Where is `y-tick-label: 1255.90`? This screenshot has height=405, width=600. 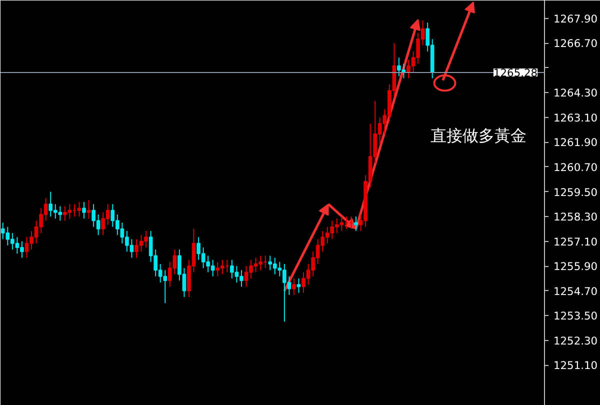 y-tick-label: 1255.90 is located at coordinates (576, 267).